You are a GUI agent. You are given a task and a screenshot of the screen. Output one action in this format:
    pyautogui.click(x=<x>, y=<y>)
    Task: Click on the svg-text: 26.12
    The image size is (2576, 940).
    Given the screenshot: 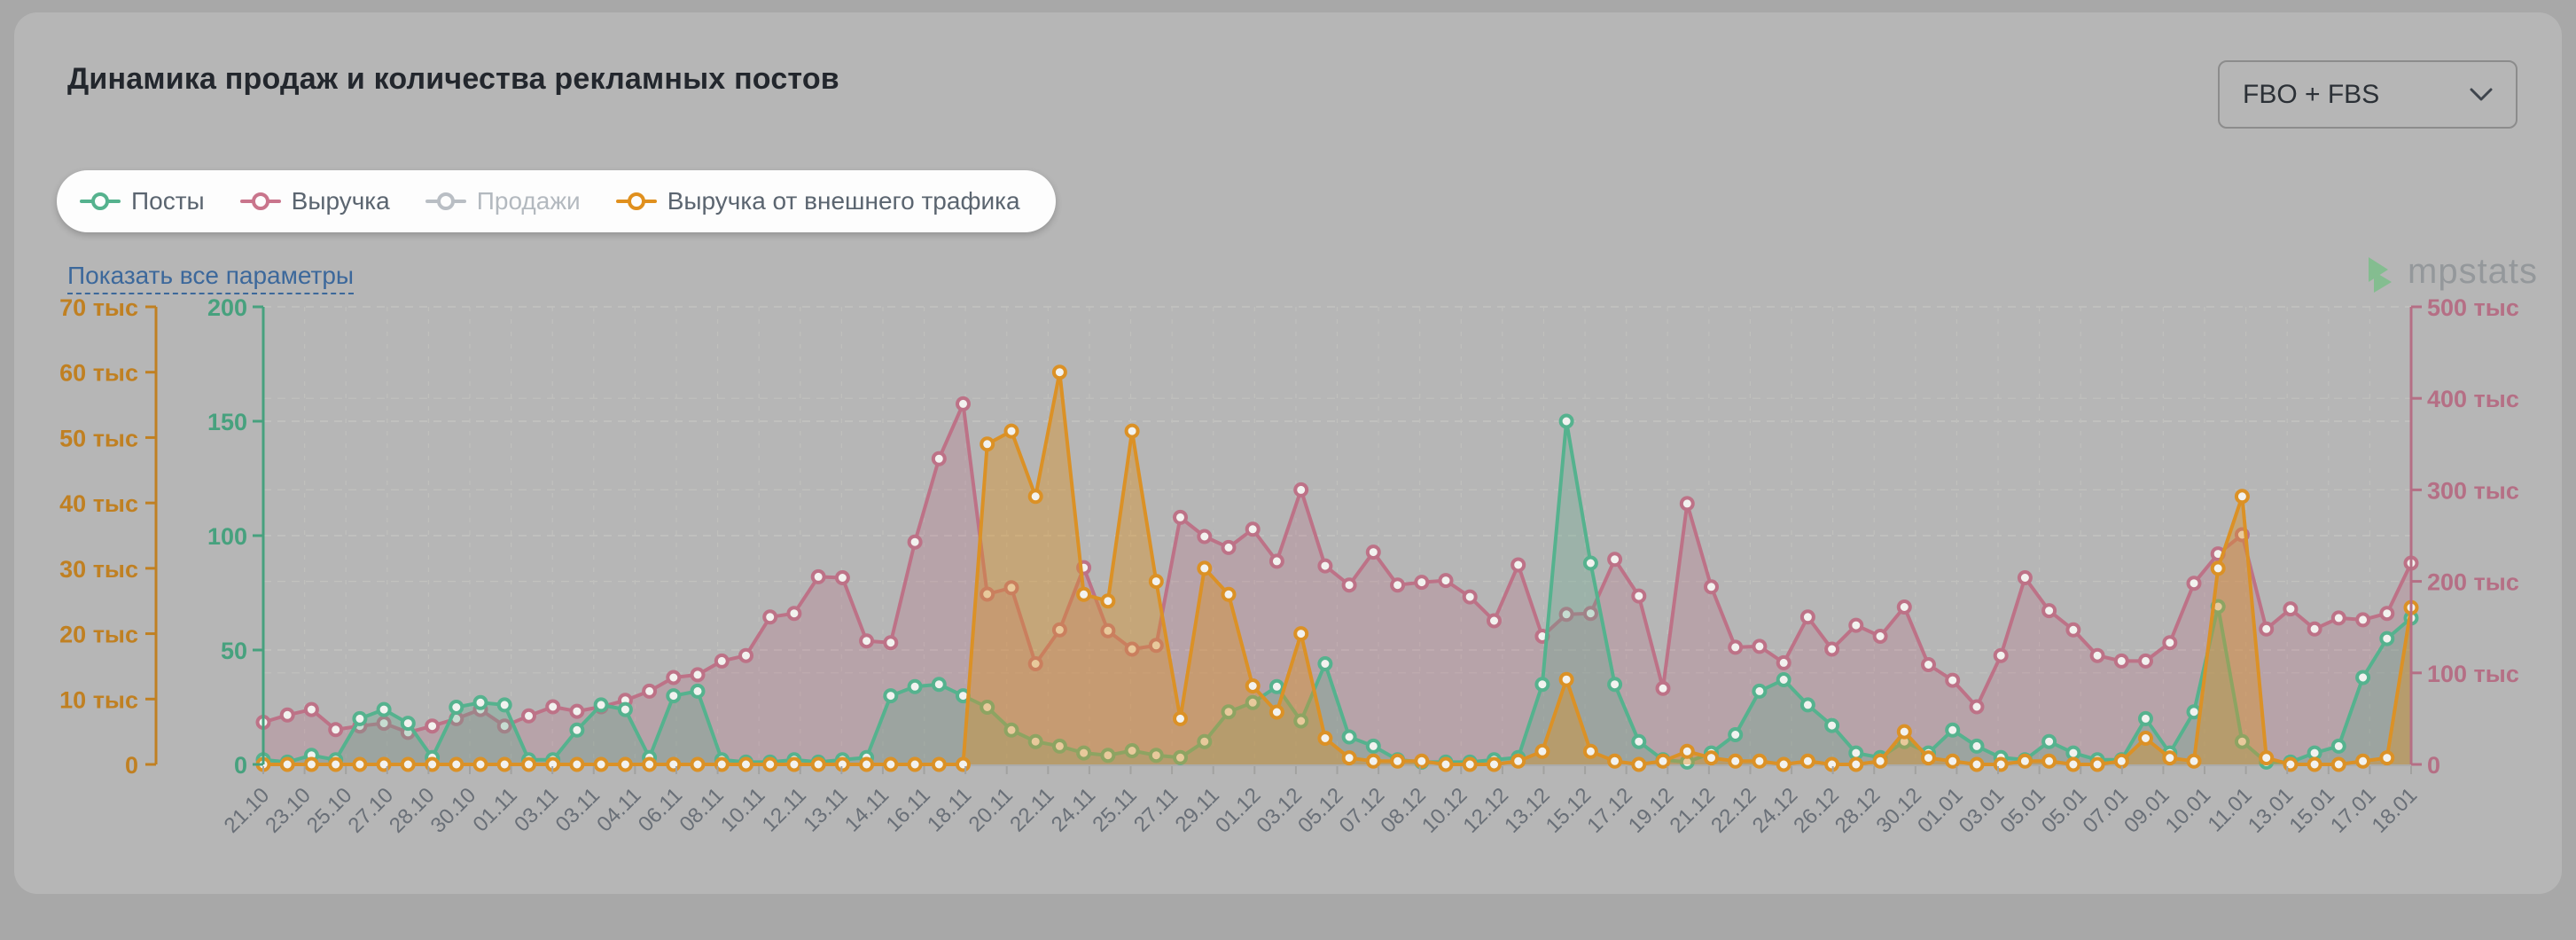 What is the action you would take?
    pyautogui.click(x=1816, y=810)
    